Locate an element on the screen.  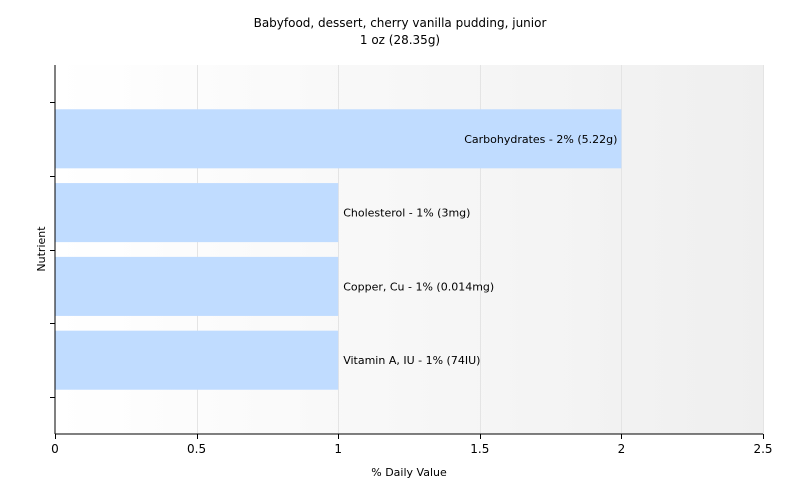
x-axis-label: % Daily Value is located at coordinates (409, 472).